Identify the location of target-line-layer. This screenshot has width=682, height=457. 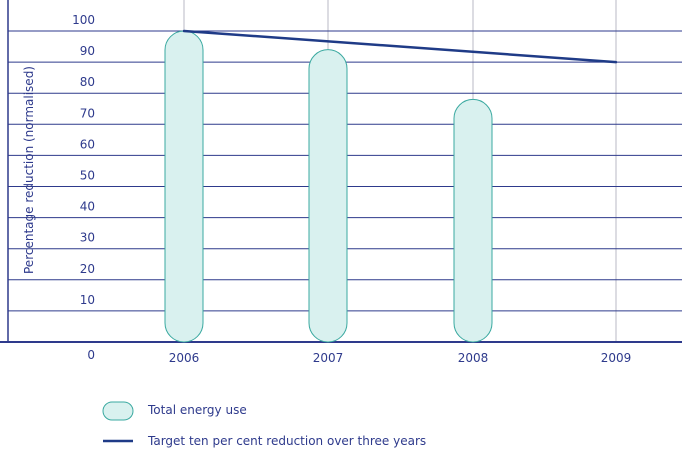
(400, 46).